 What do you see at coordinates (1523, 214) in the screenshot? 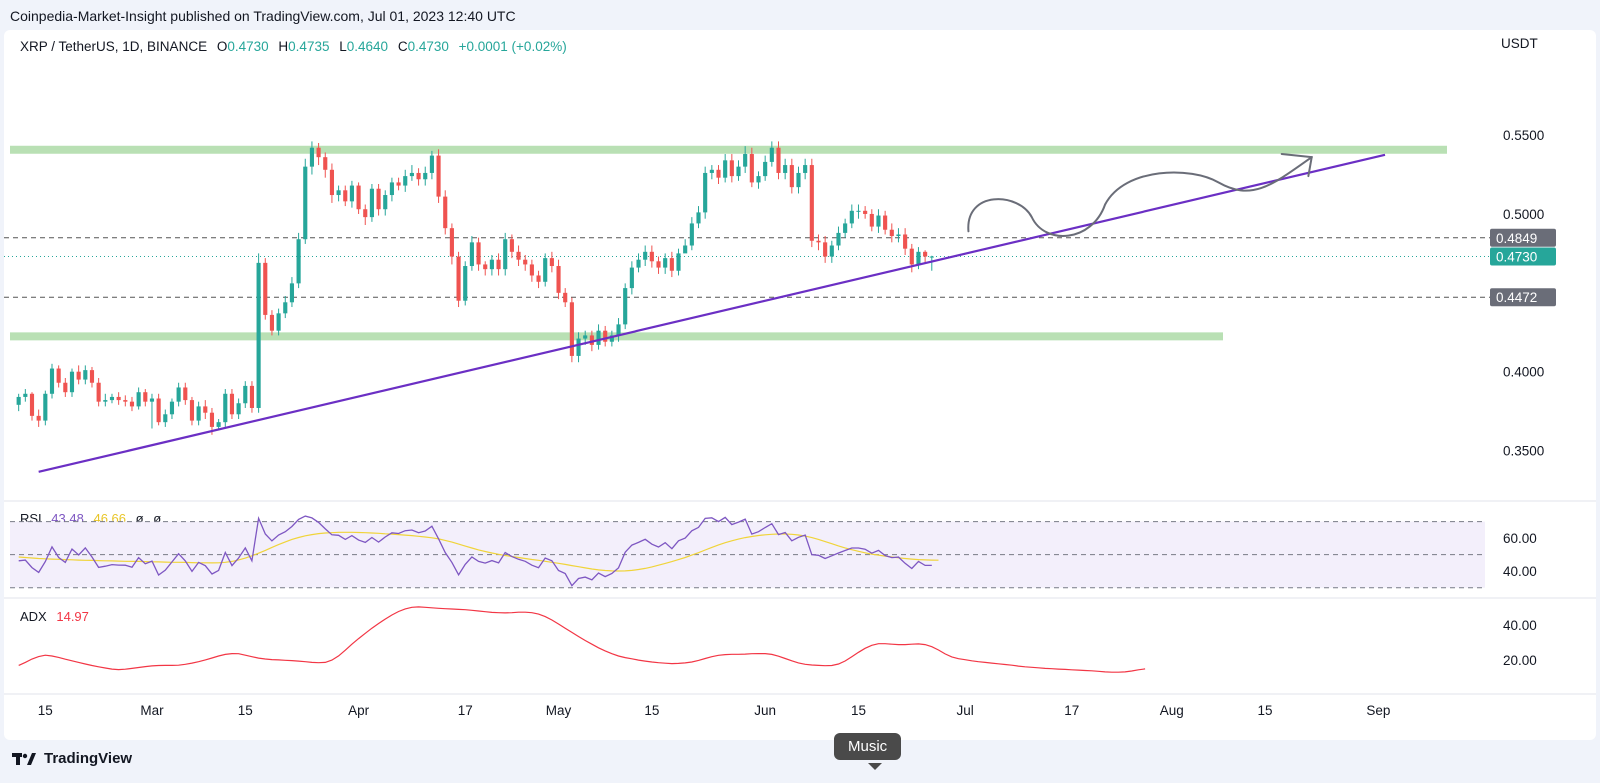
I see `price-axis-tick: 0.5000` at bounding box center [1523, 214].